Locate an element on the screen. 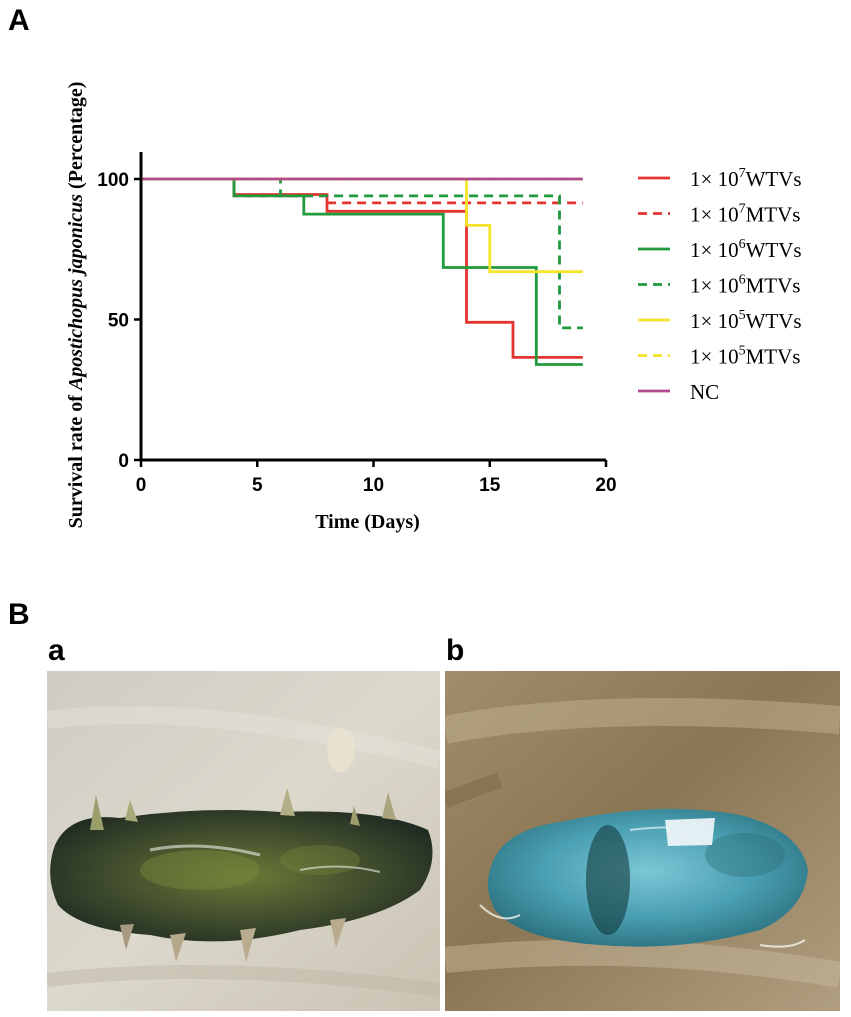 Image resolution: width=851 pixels, height=1017 pixels. series-group is located at coordinates (362, 271).